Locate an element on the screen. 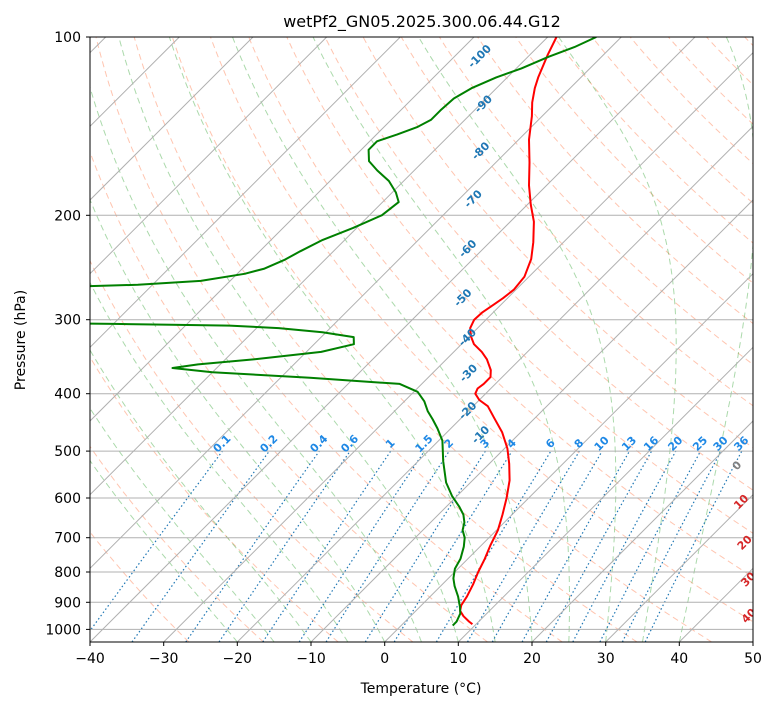  temperature-profile-line is located at coordinates (508, 331).